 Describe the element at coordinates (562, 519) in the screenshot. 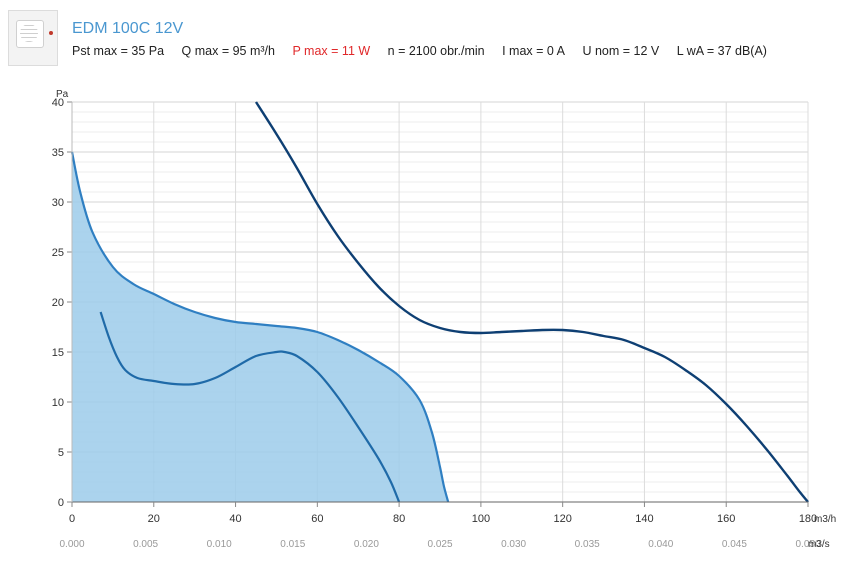

I see `x-tick-label: 120` at that location.